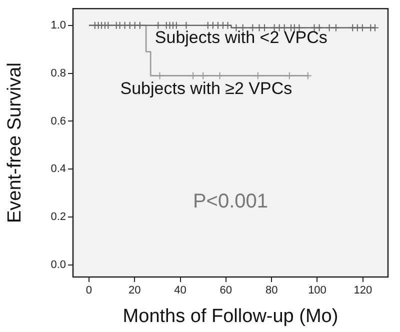 This screenshot has height=332, width=400. What do you see at coordinates (230, 316) in the screenshot?
I see `x-axis-title: Months of Follow-up (Mo)` at bounding box center [230, 316].